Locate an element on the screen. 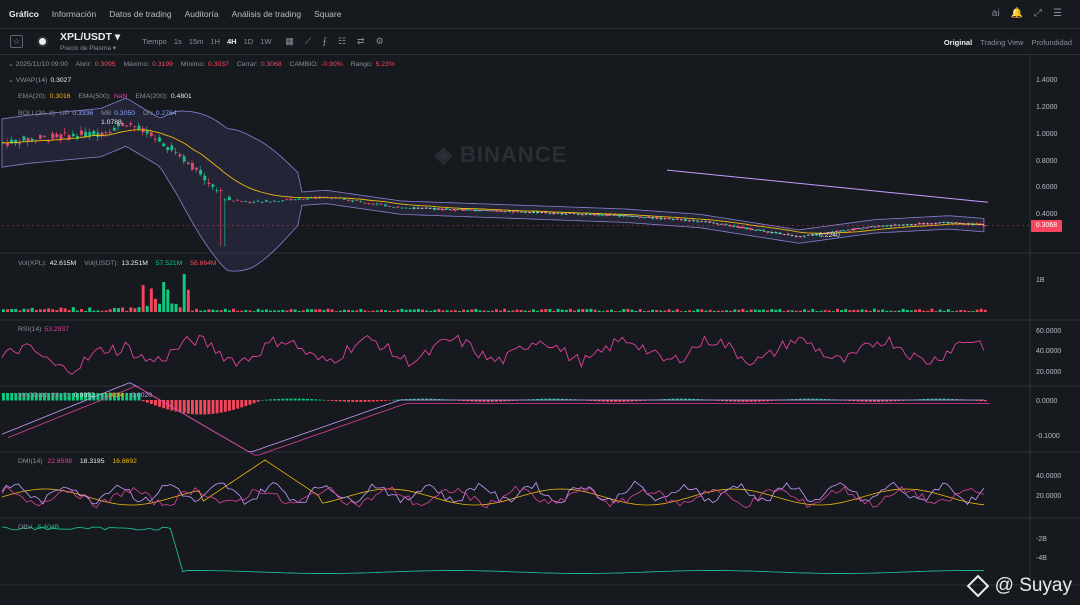  calendar-icon: ▦ is located at coordinates (289, 41).